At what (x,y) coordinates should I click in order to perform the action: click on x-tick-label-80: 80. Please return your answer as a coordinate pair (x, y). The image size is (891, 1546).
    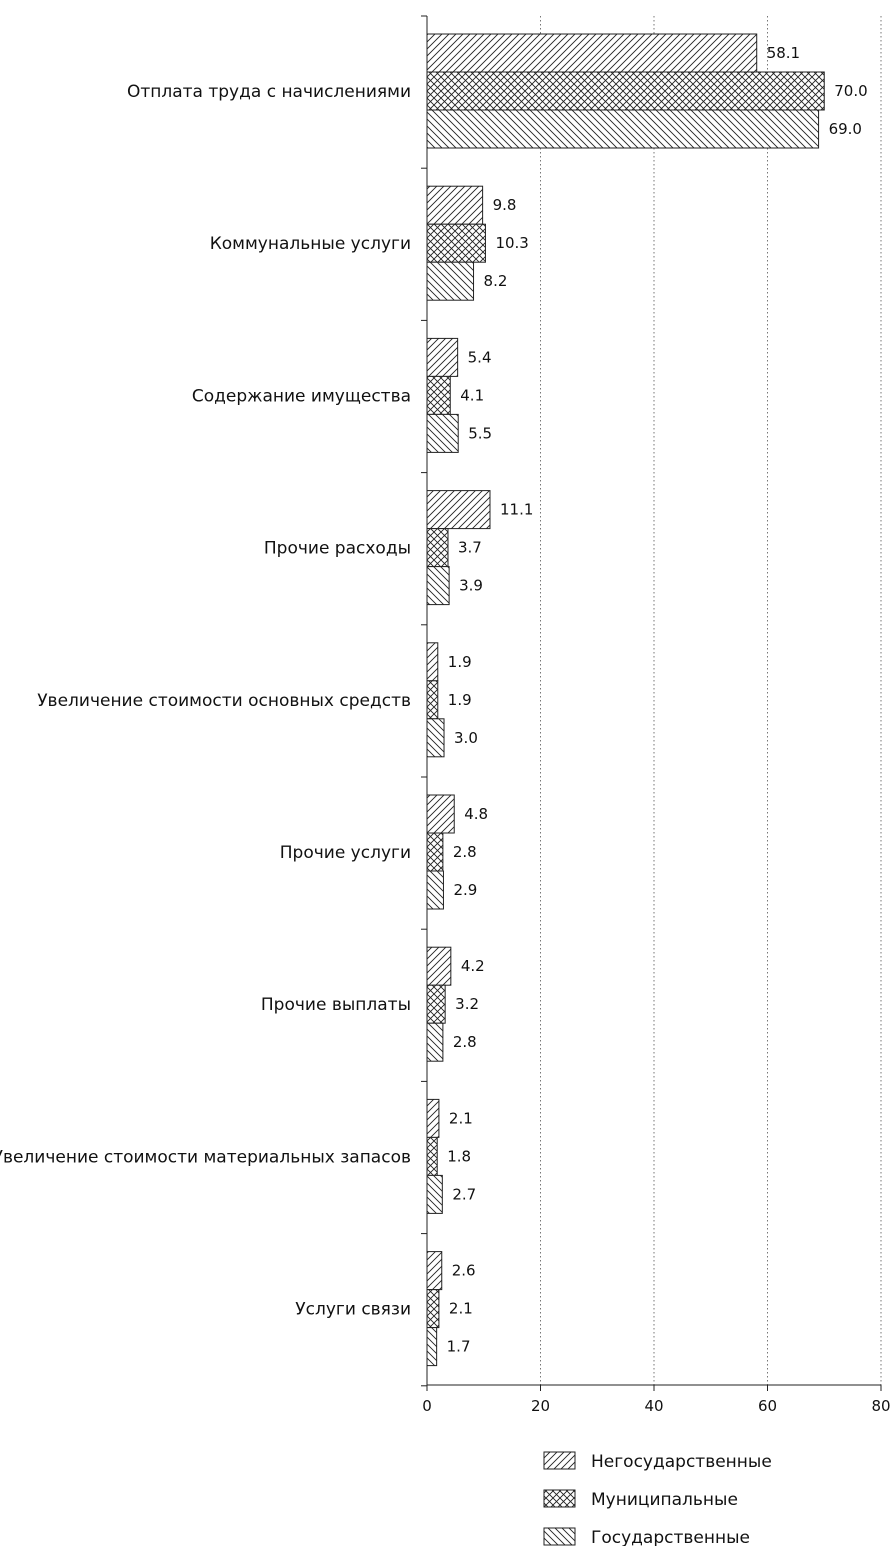
    Looking at the image, I should click on (880, 1406).